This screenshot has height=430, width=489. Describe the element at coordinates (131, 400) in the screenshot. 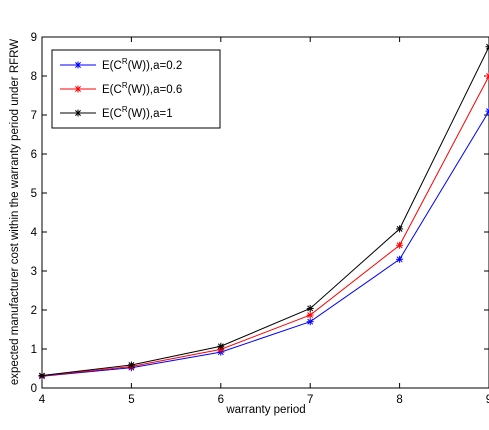

I see `x-tick-label: 5` at that location.